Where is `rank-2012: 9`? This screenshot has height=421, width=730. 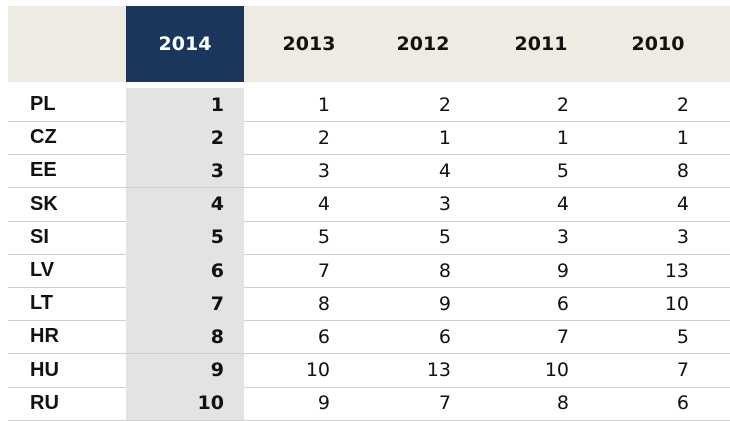
rank-2012: 9 is located at coordinates (444, 303).